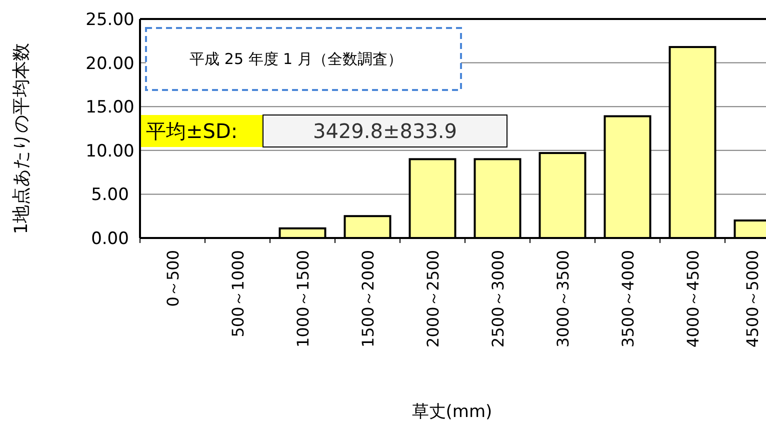  What do you see at coordinates (385, 131) in the screenshot?
I see `annotation: 3429.8±833.9` at bounding box center [385, 131].